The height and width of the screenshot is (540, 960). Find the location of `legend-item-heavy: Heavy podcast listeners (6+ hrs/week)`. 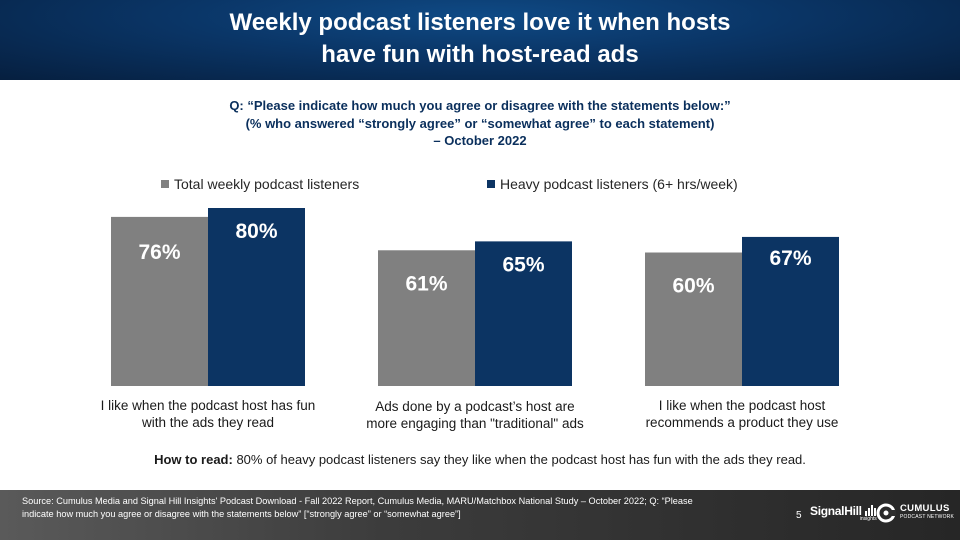

legend-item-heavy: Heavy podcast listeners (6+ hrs/week) is located at coordinates (612, 184).